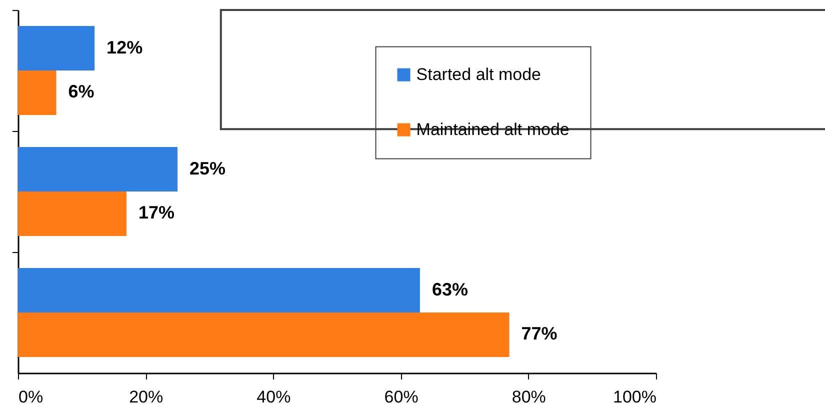 This screenshot has height=417, width=825. Describe the element at coordinates (634, 397) in the screenshot. I see `x-tick-label: 100%` at that location.